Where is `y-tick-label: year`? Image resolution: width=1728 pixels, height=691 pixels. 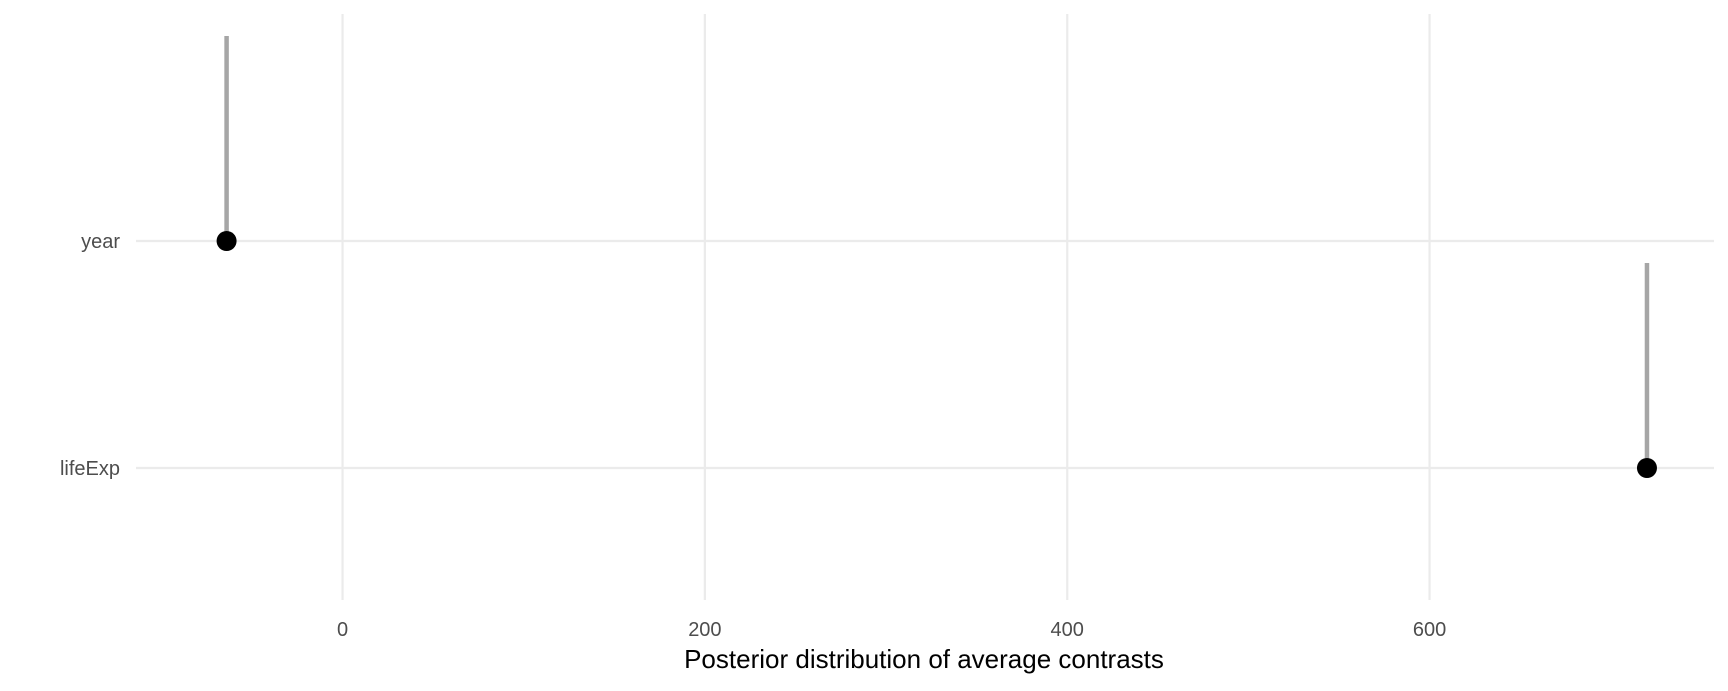 y-tick-label: year is located at coordinates (100, 242).